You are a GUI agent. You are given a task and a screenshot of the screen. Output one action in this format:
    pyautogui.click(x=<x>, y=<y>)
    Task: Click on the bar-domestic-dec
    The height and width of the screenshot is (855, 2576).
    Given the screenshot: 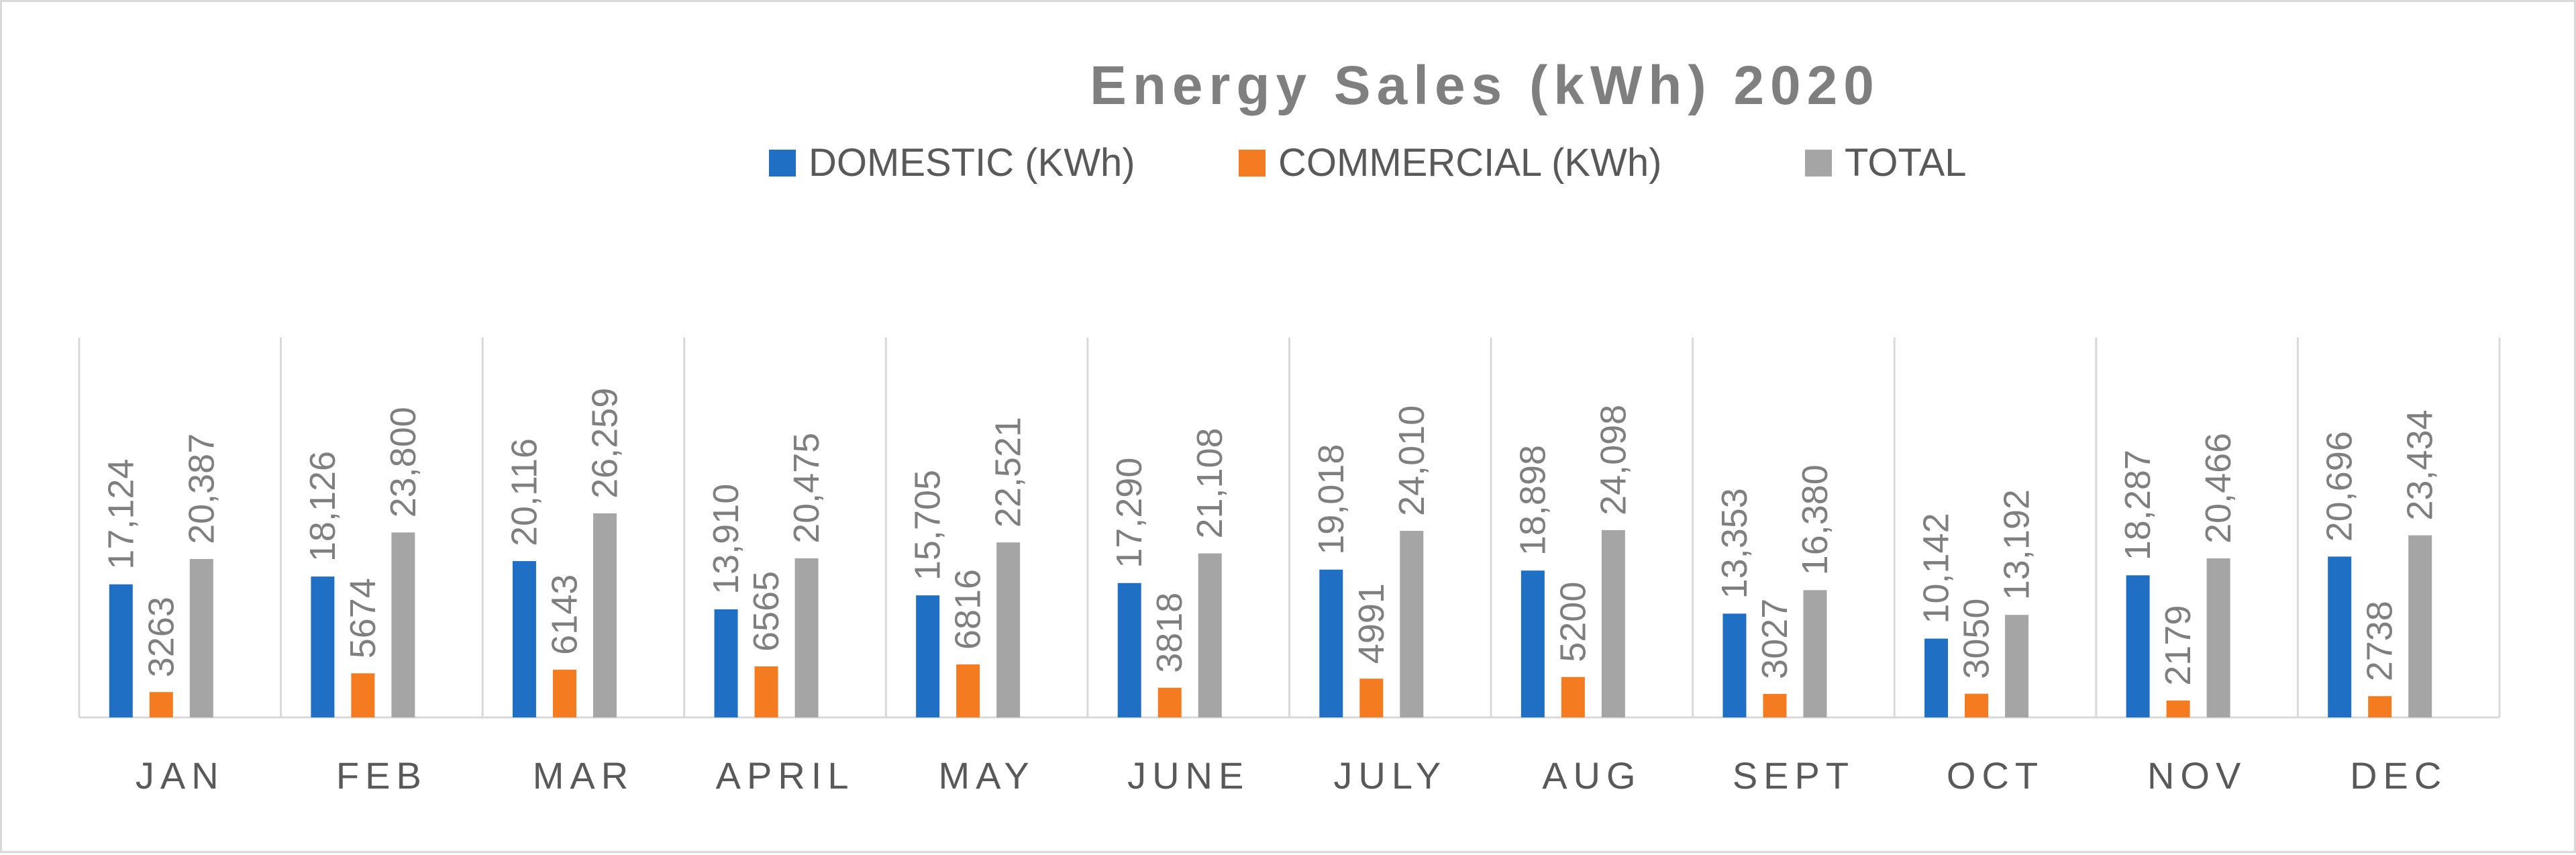 What is the action you would take?
    pyautogui.click(x=2340, y=636)
    